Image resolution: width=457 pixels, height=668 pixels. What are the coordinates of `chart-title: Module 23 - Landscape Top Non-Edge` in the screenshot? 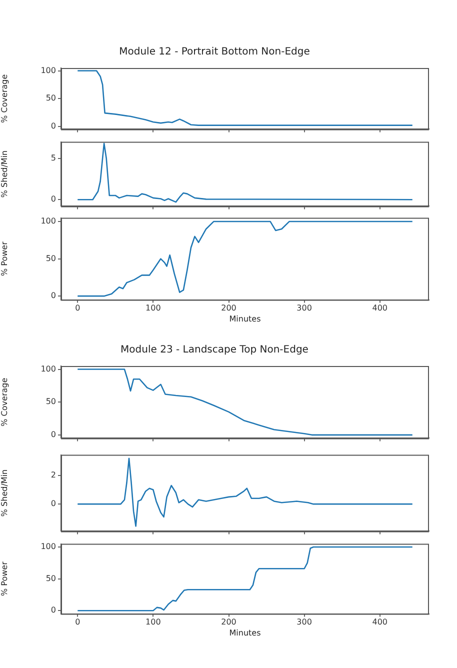 It's located at (214, 350).